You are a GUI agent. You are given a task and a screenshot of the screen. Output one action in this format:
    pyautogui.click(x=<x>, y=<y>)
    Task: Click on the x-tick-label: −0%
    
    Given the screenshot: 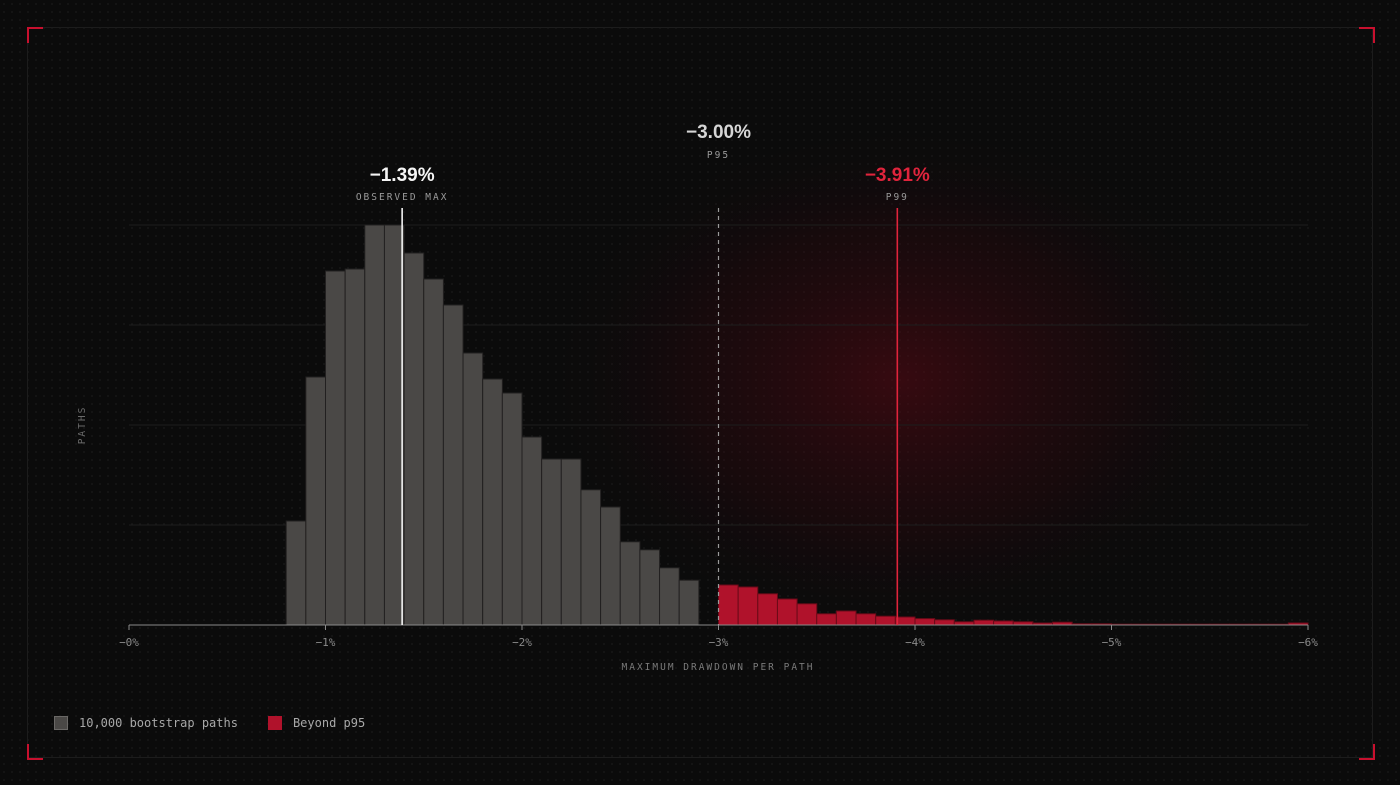 What is the action you would take?
    pyautogui.click(x=129, y=642)
    